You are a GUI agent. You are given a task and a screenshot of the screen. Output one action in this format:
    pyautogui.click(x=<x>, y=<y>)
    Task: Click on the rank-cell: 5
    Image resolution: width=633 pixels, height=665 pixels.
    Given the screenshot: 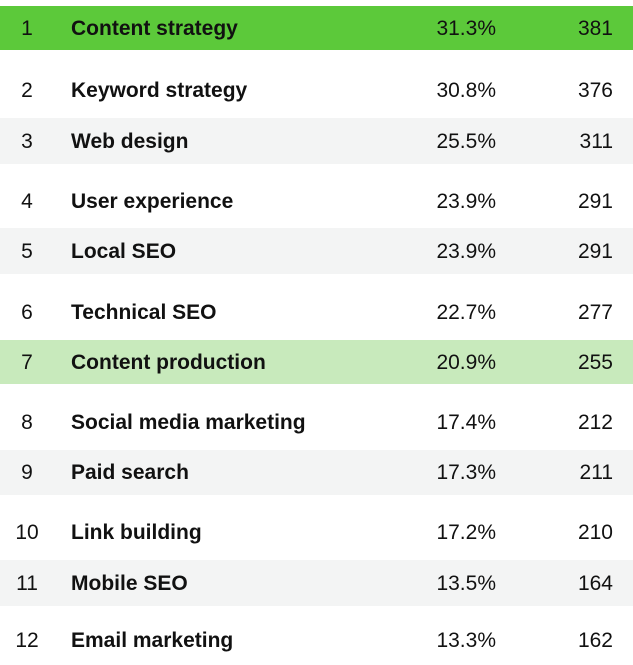 What is the action you would take?
    pyautogui.click(x=27, y=251)
    